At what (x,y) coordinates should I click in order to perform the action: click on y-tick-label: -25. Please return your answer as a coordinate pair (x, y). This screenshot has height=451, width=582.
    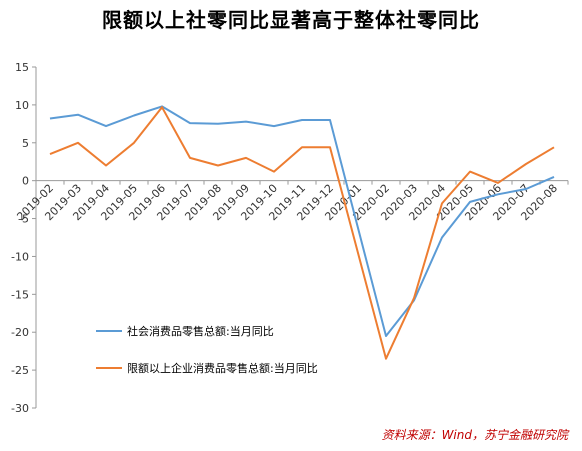
    Looking at the image, I should click on (20, 370).